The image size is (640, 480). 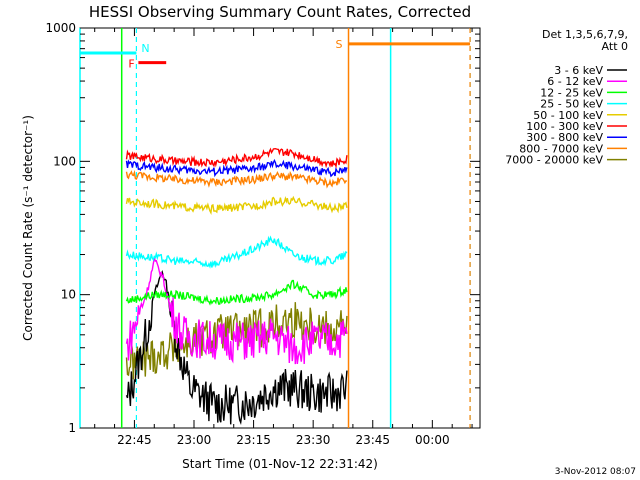 I want to click on x-axis-label: Start Time (01-Nov-12 22:31:42), so click(x=280, y=464).